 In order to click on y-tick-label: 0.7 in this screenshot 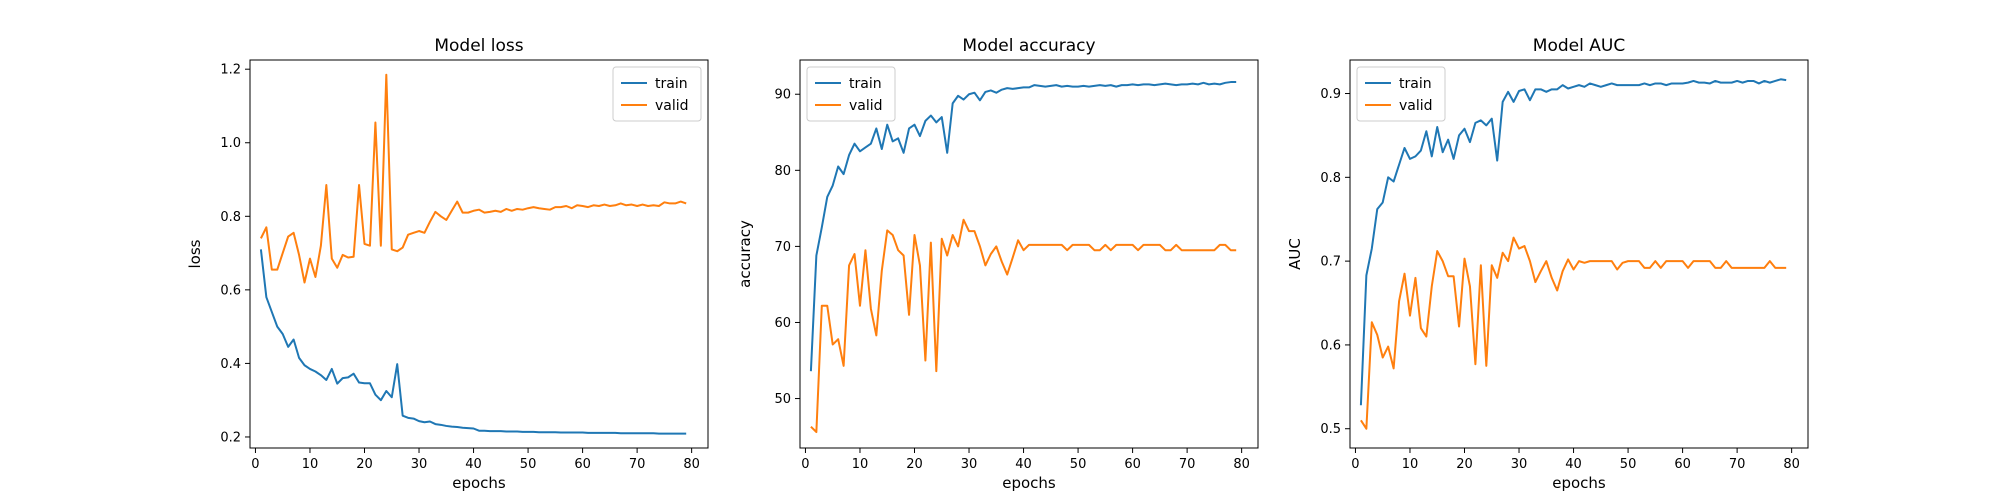, I will do `click(1330, 262)`.